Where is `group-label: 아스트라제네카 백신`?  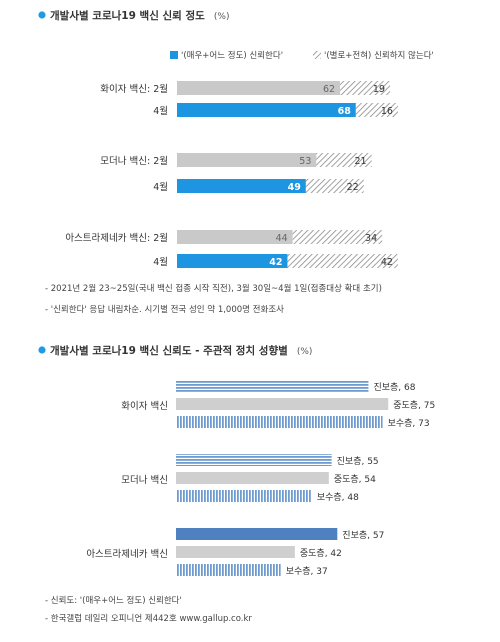
group-label: 아스트라제네카 백신 is located at coordinates (127, 554).